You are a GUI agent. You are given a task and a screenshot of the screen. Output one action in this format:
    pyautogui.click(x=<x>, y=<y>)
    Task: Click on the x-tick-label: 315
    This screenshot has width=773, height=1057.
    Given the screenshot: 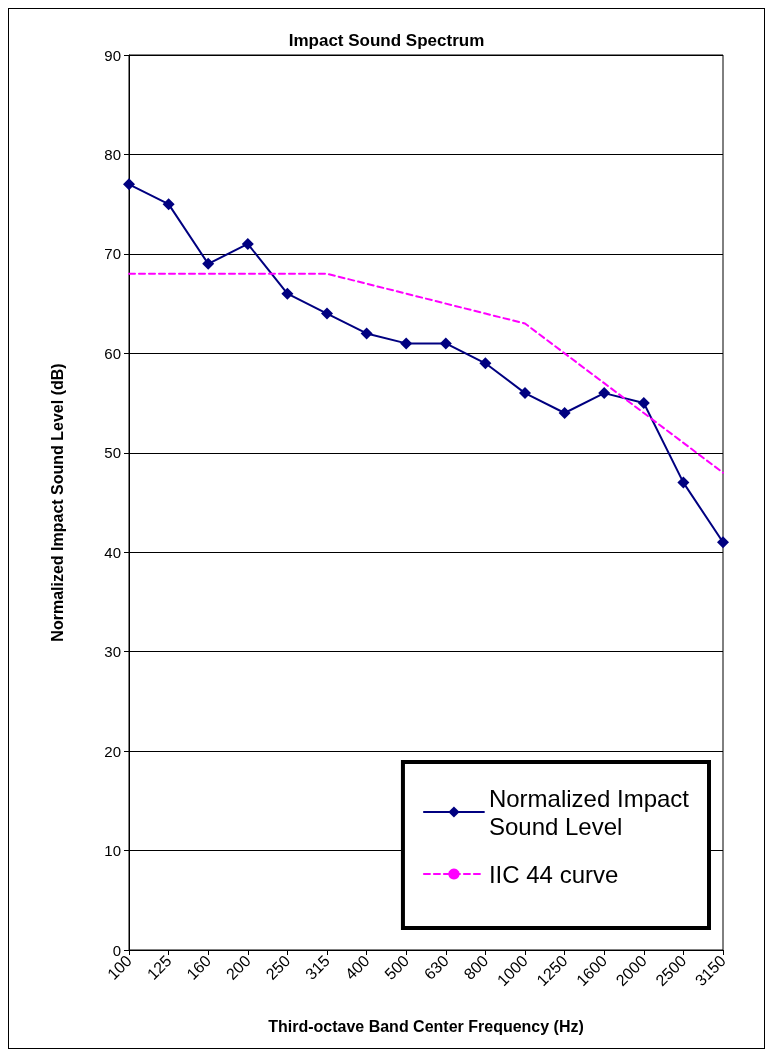 What is the action you would take?
    pyautogui.click(x=318, y=967)
    